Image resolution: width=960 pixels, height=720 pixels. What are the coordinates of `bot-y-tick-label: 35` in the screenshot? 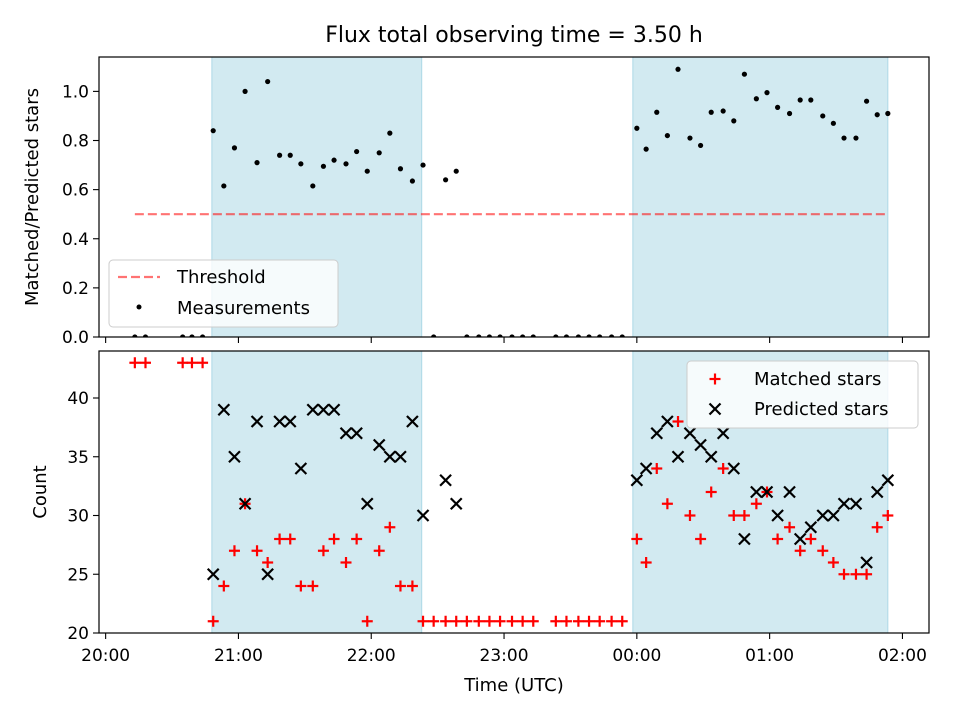 It's located at (78, 458).